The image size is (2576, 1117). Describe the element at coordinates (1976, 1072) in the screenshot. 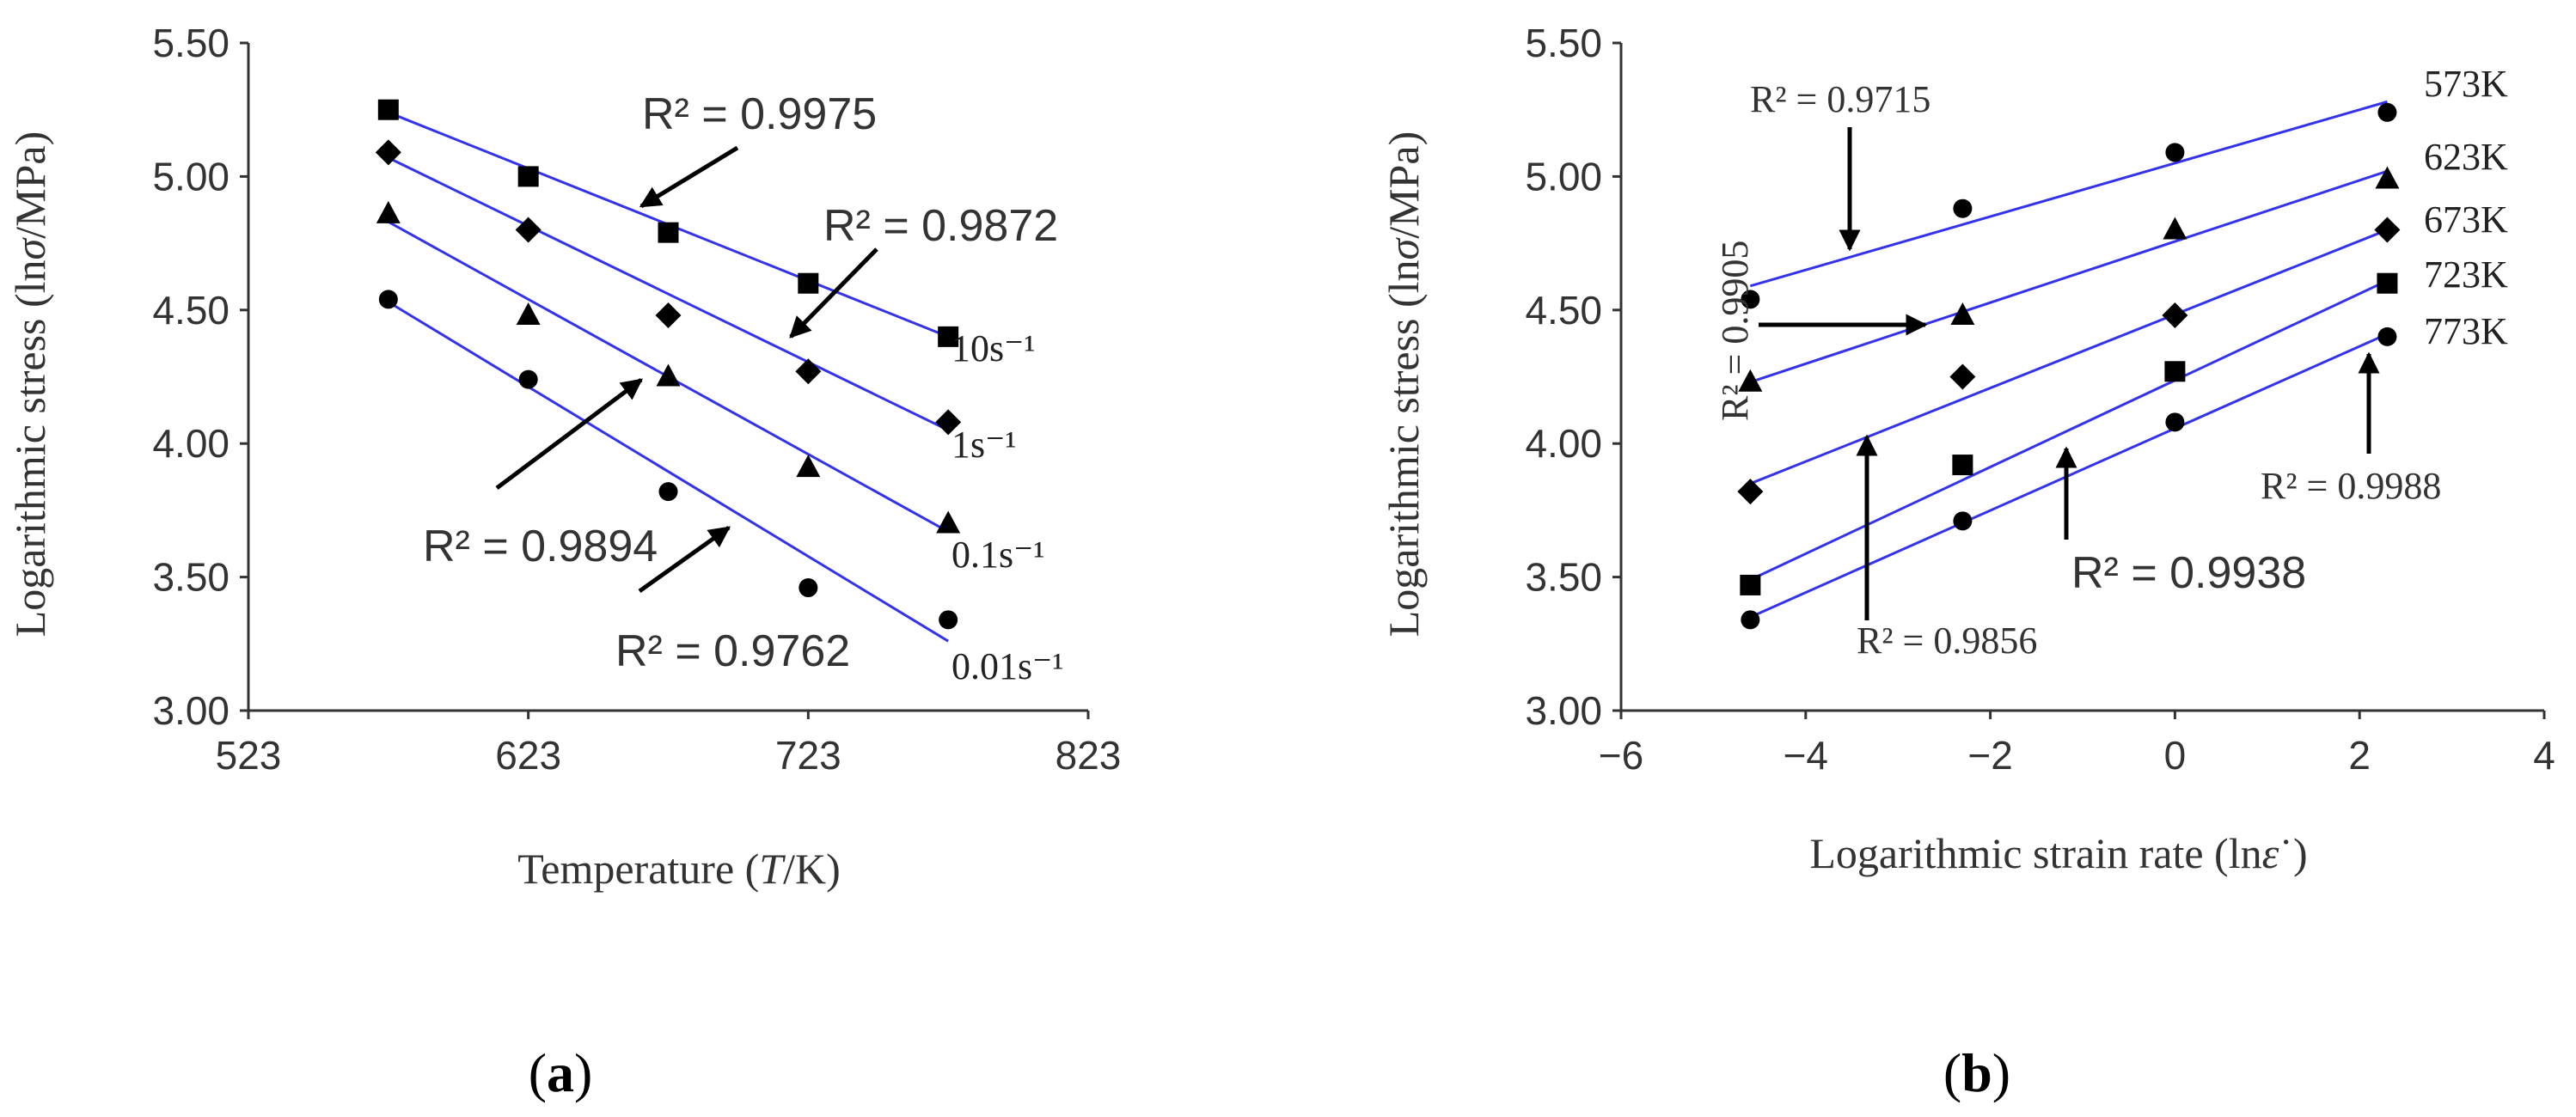

I see `chart-b-caption: (b)` at that location.